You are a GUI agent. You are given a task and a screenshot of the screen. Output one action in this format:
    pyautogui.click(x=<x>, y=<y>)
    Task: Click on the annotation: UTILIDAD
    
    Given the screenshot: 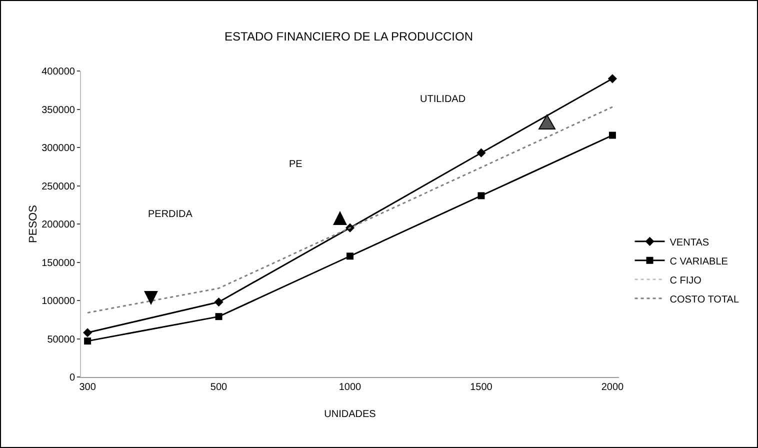 What is the action you would take?
    pyautogui.click(x=443, y=99)
    